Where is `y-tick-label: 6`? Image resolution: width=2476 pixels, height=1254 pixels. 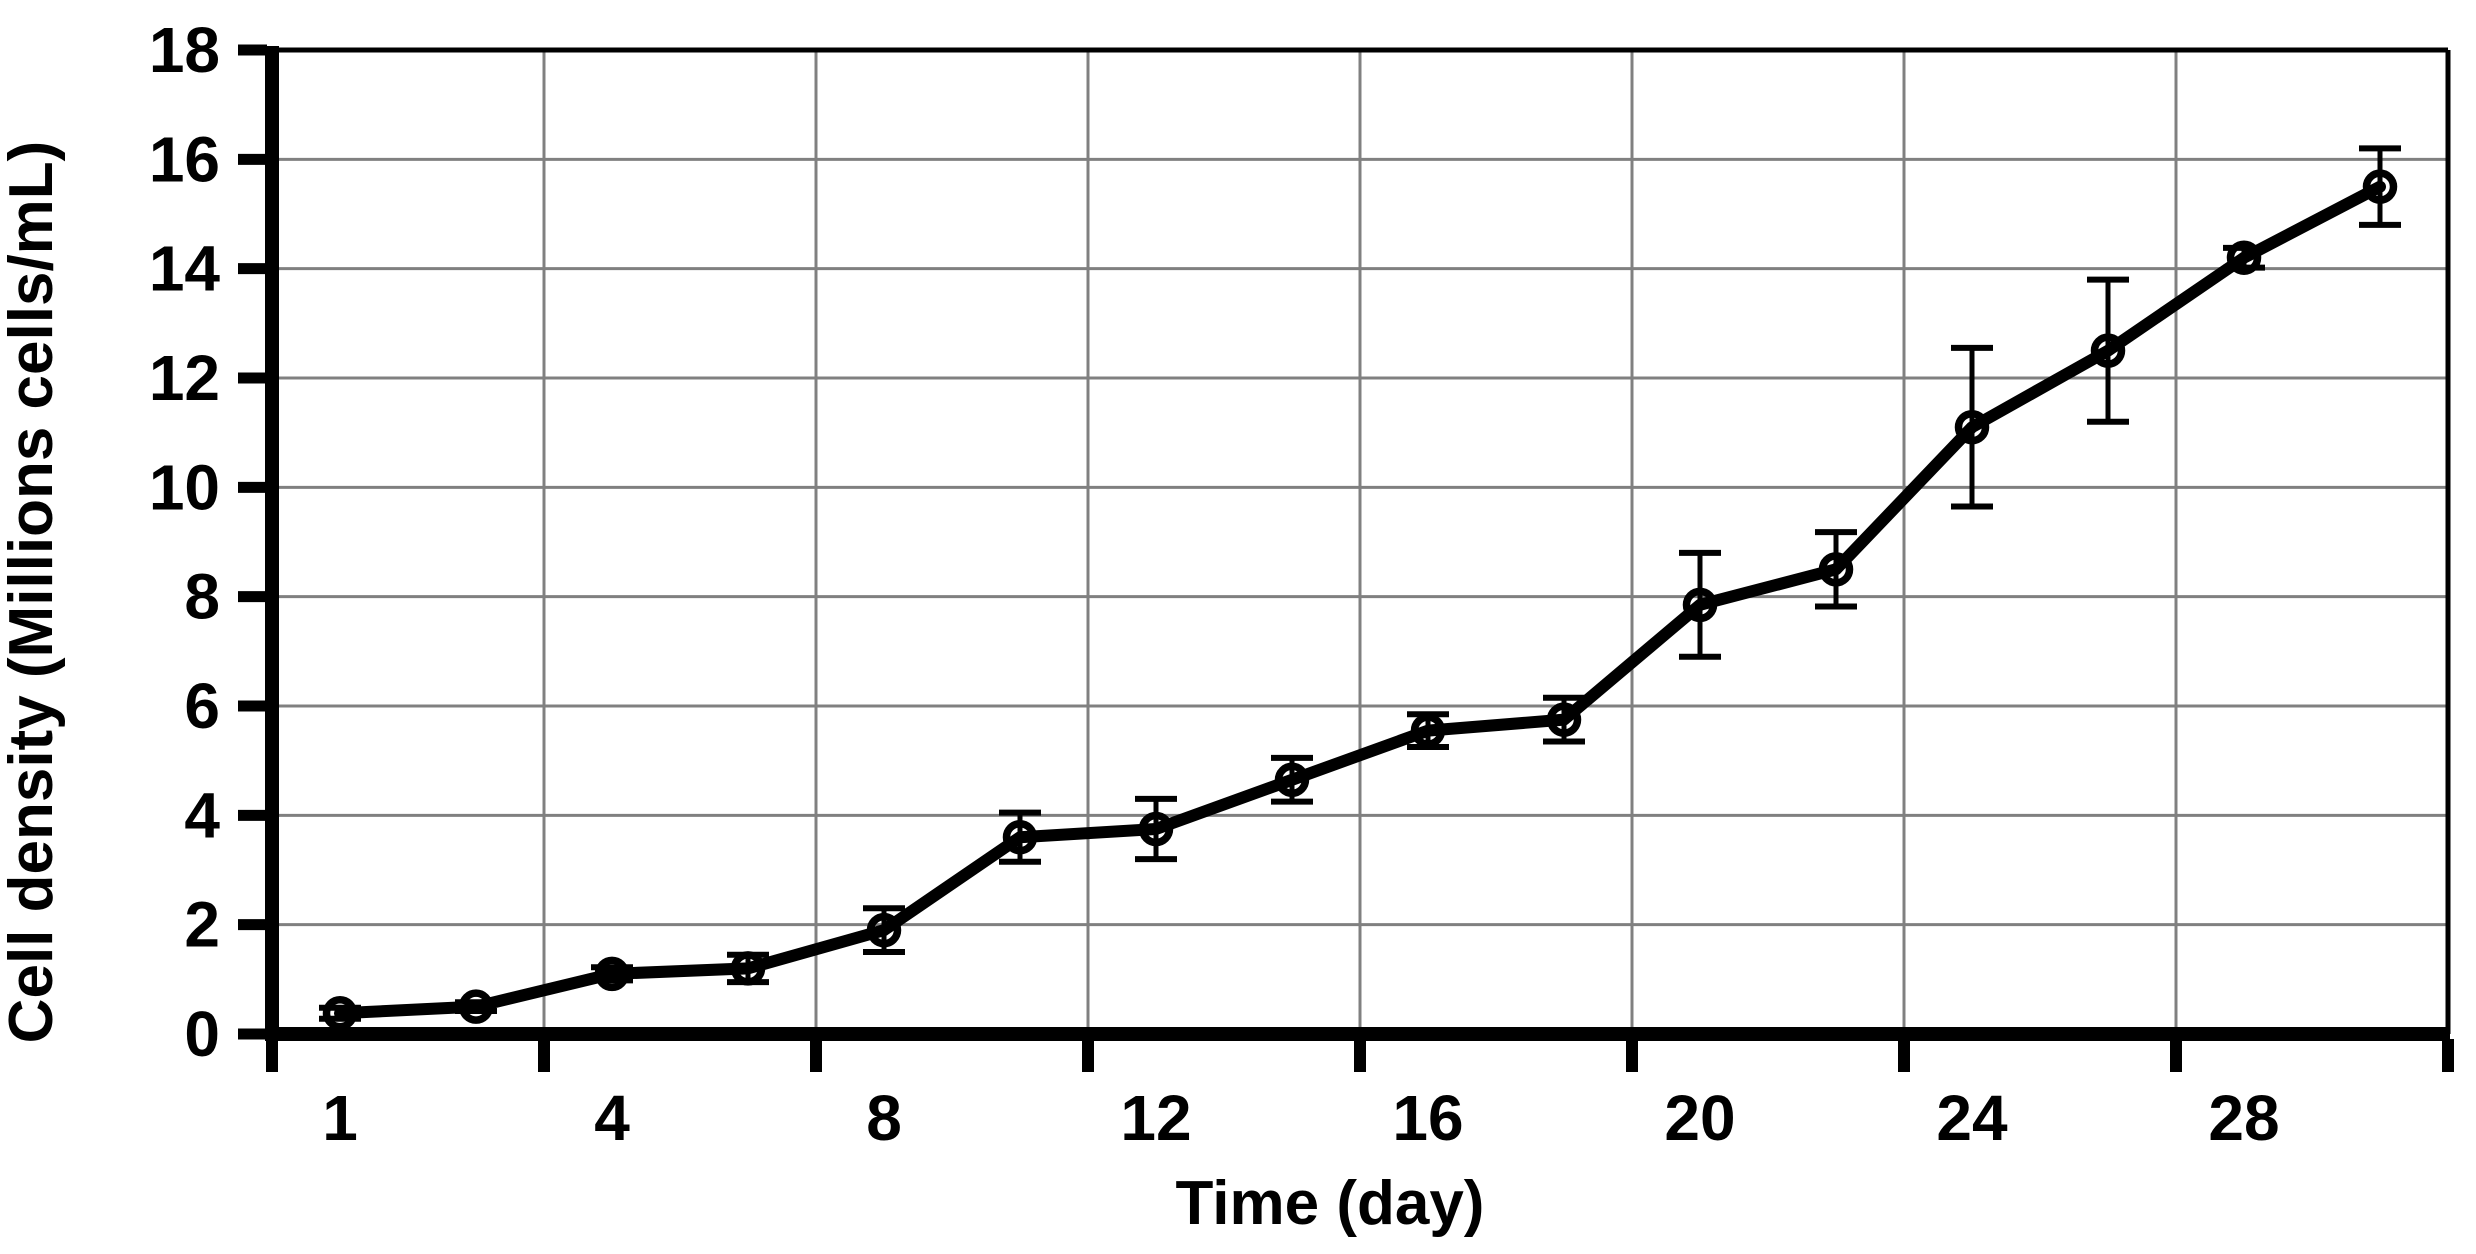 y-tick-label: 6 is located at coordinates (202, 706).